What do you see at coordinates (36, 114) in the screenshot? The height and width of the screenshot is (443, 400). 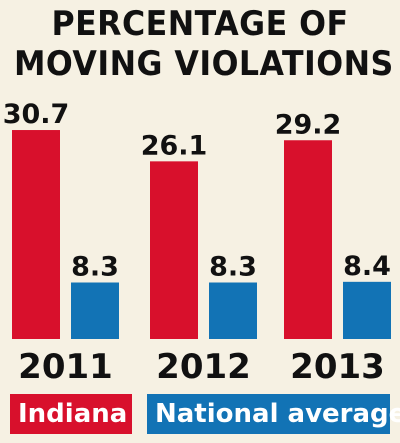 I see `value-label-indiana-2011: 30.7` at bounding box center [36, 114].